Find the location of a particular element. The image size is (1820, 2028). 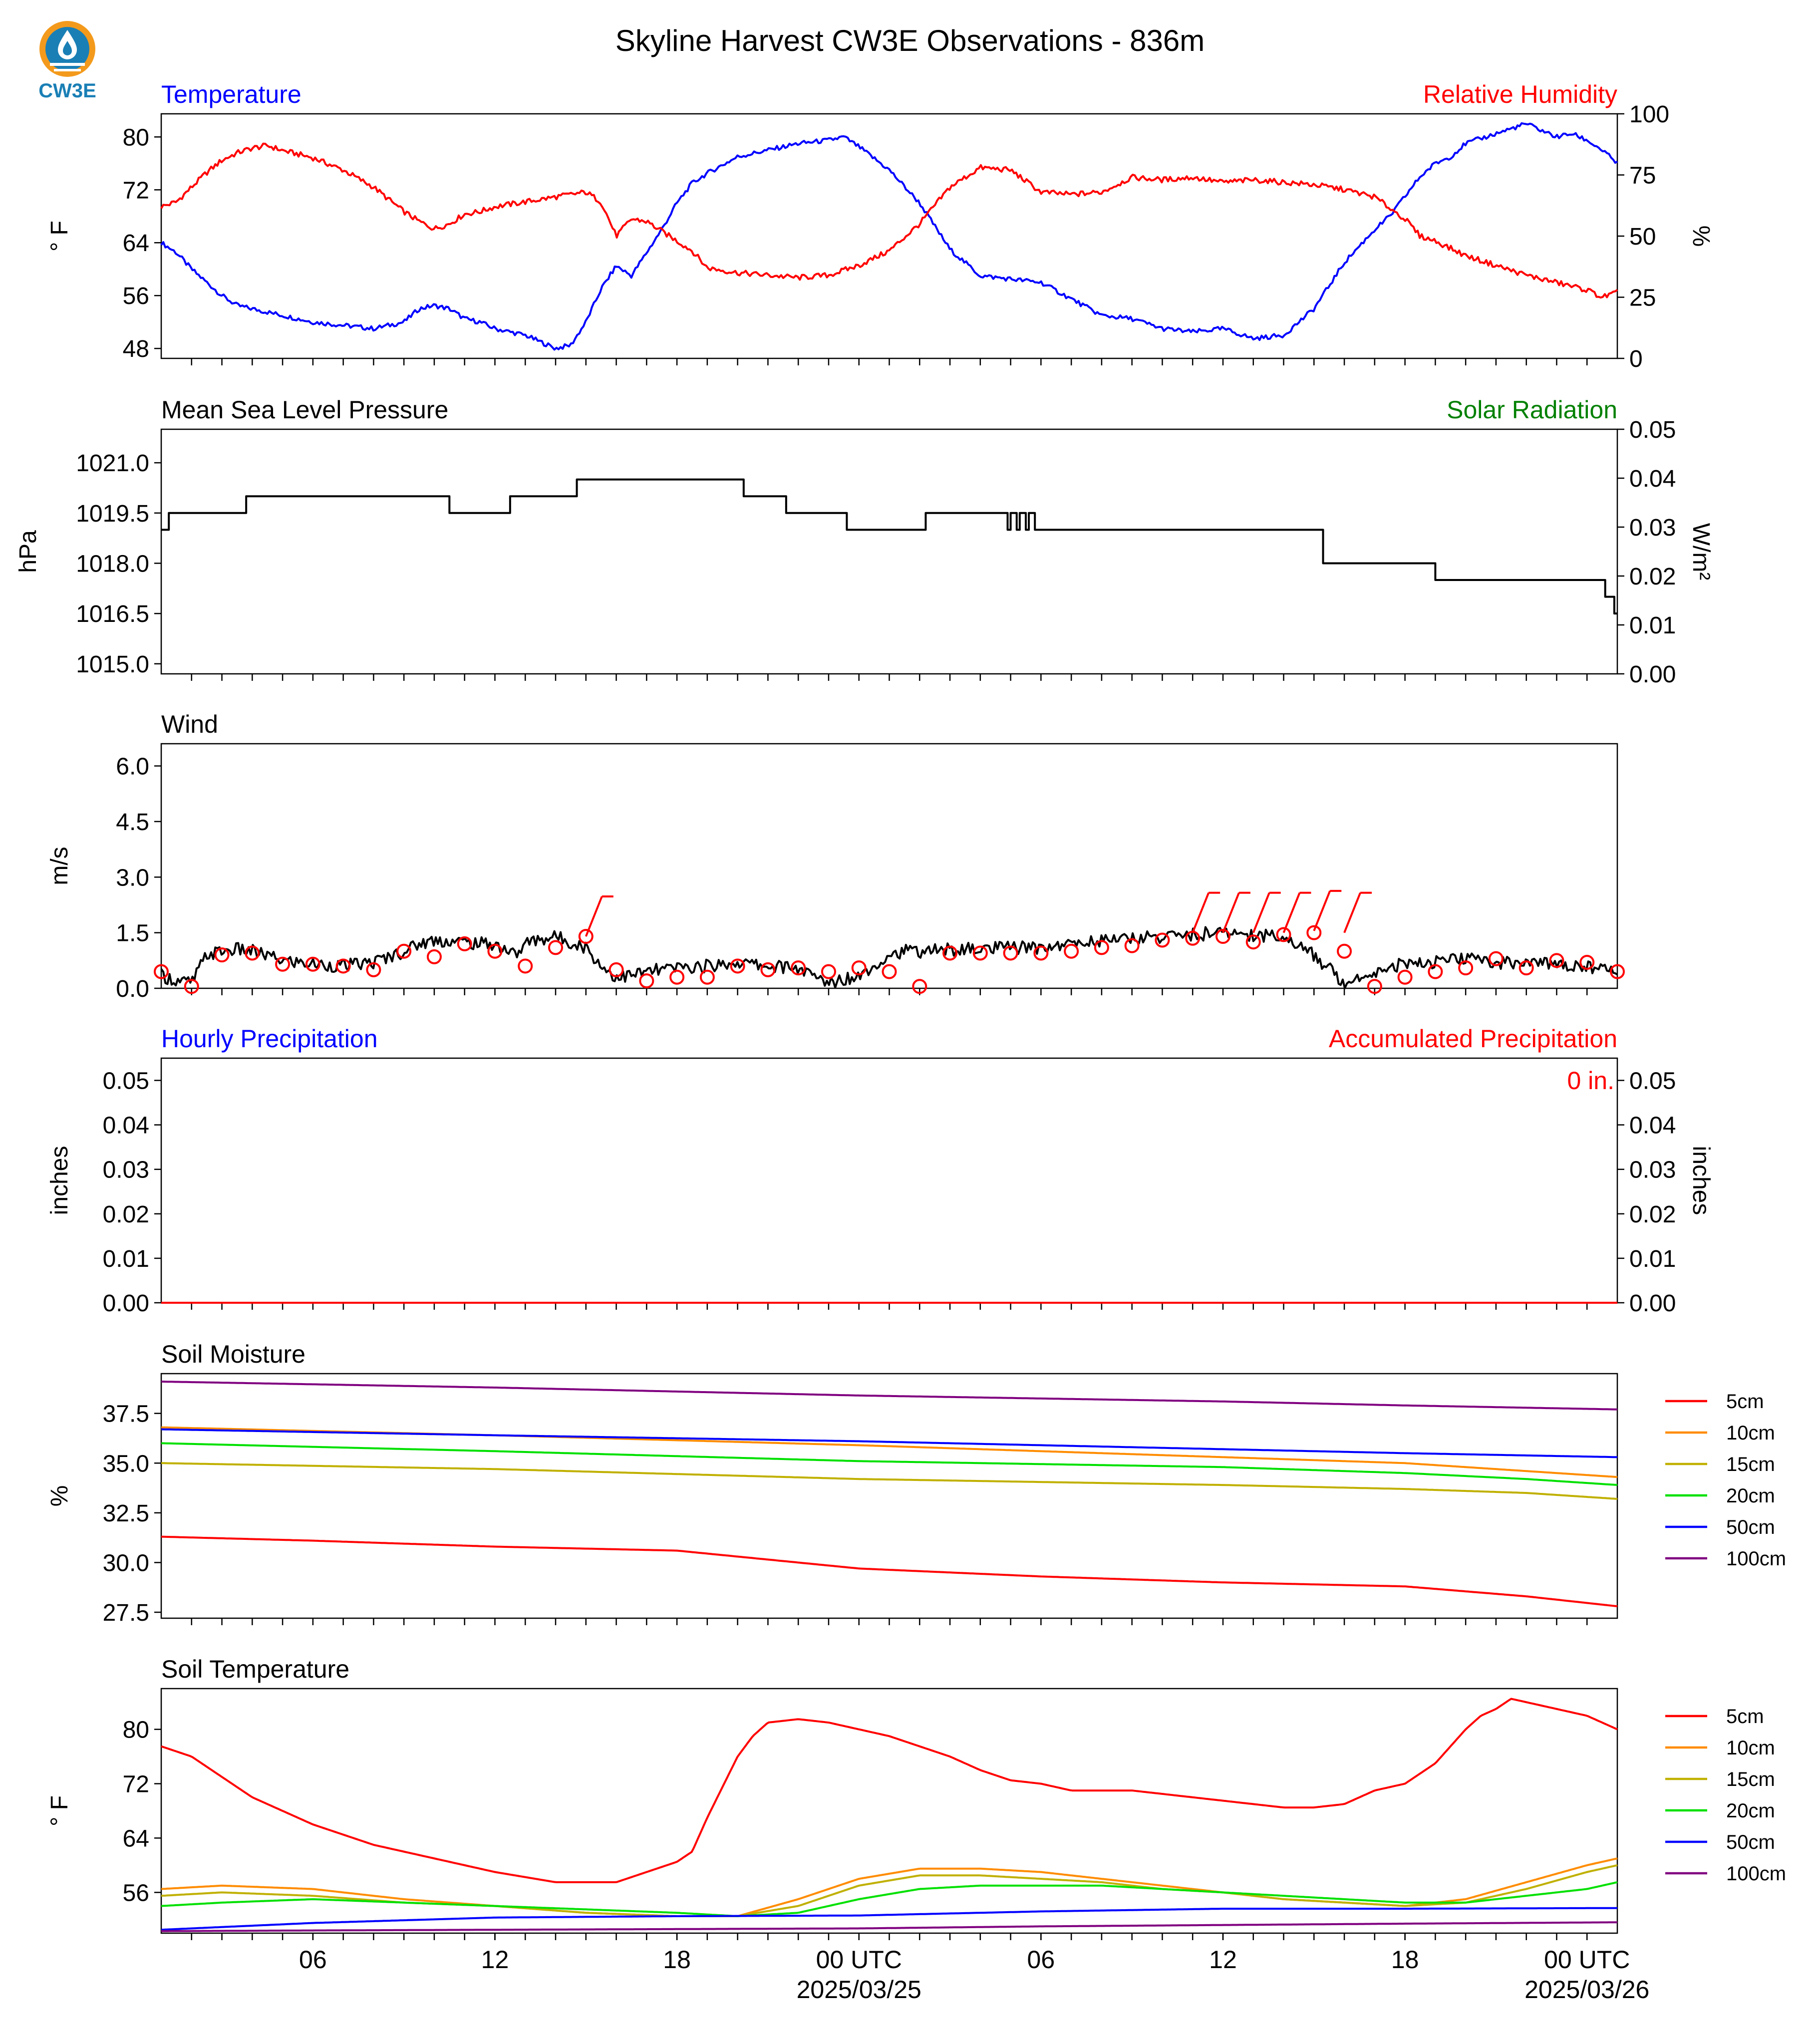

water-drop-sun-logo-icon is located at coordinates (67, 49).